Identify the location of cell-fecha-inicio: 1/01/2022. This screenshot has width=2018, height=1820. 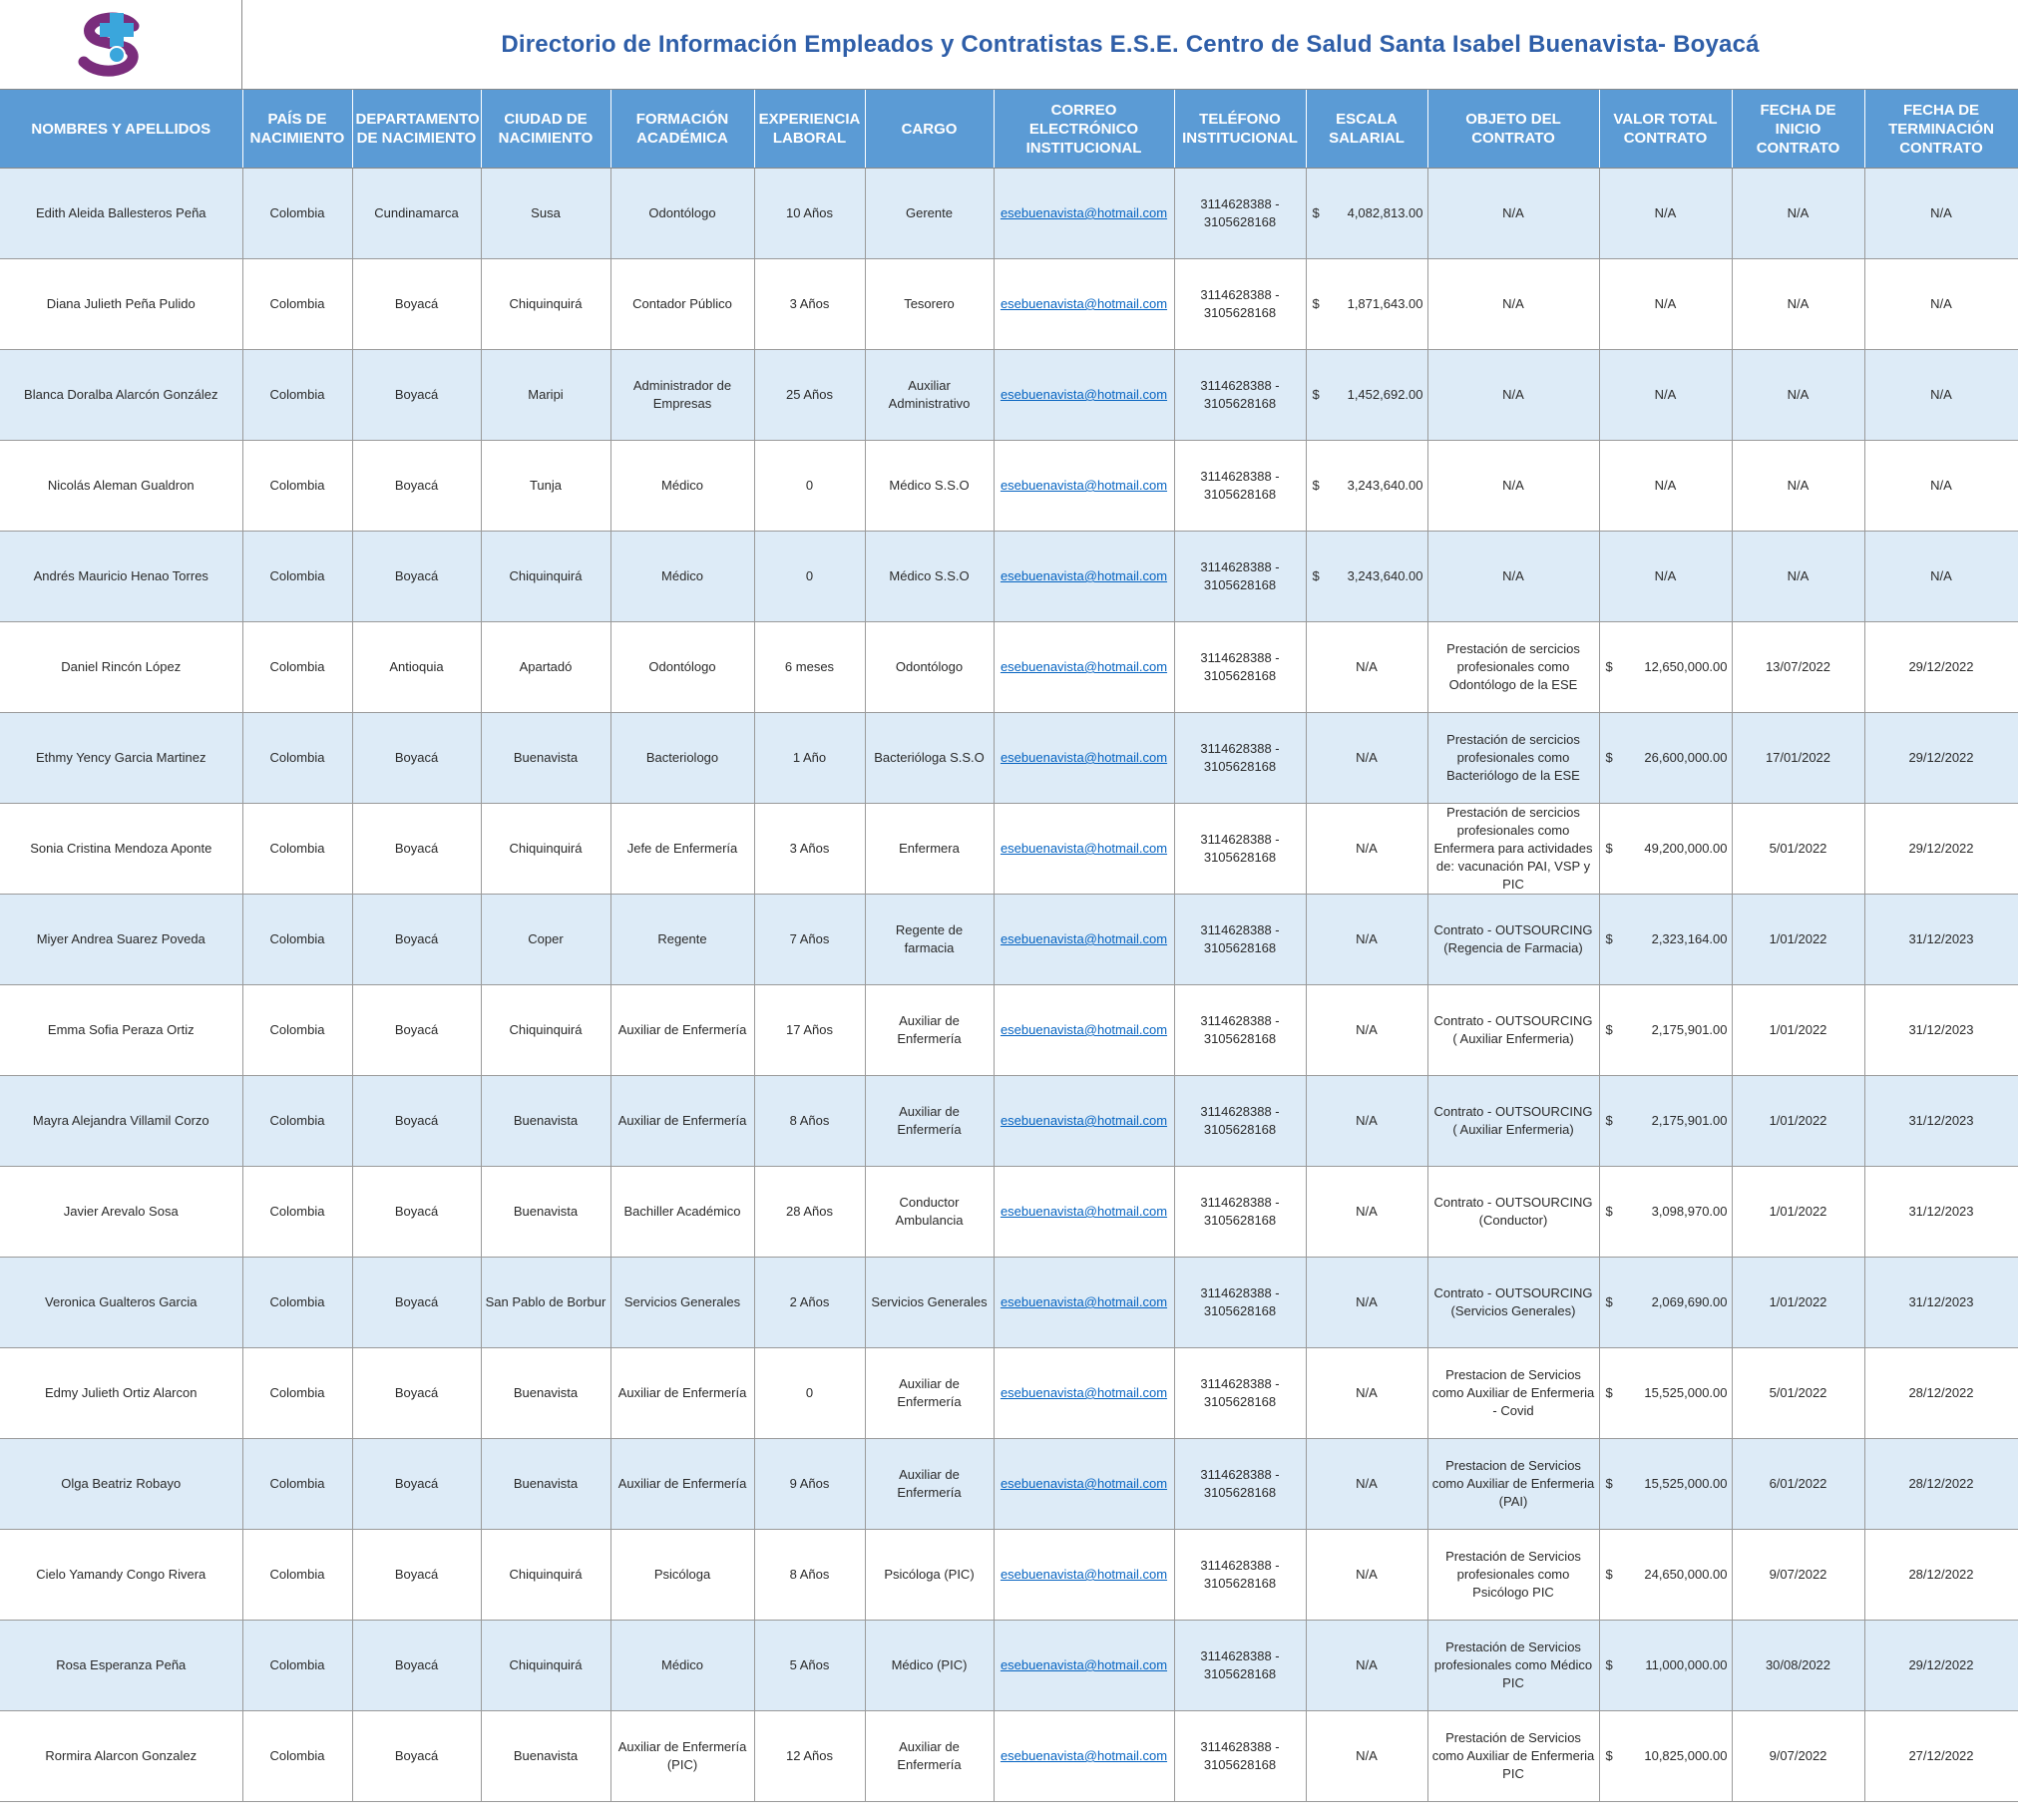
(1798, 939).